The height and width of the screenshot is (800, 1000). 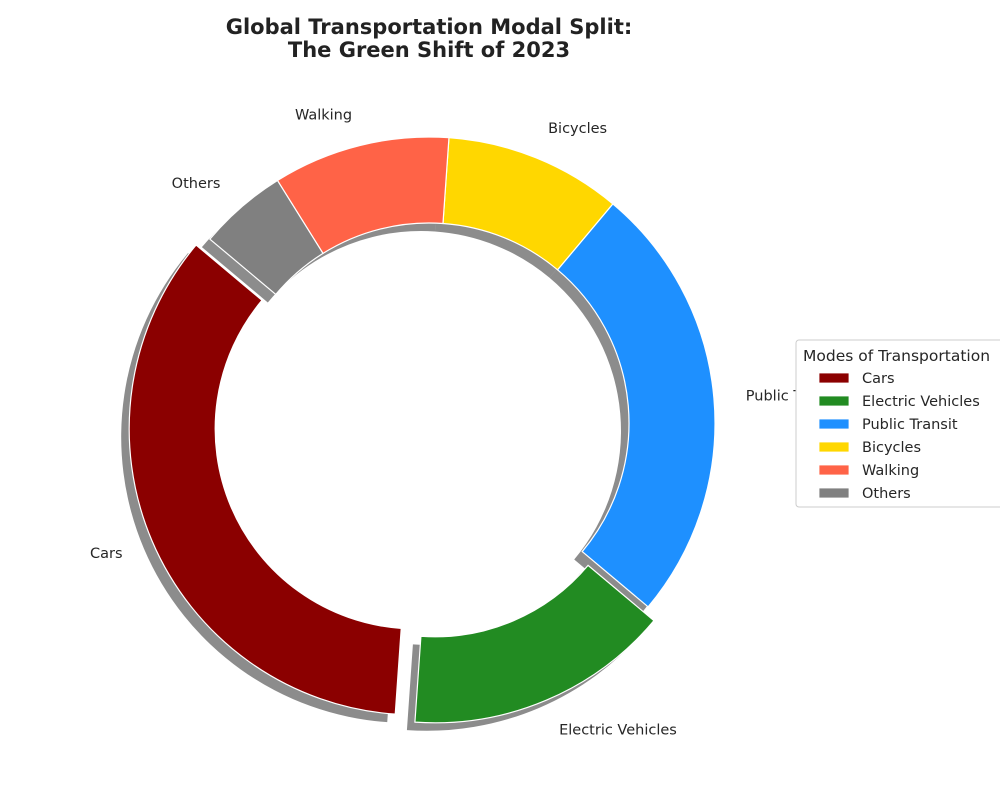 What do you see at coordinates (429, 50) in the screenshot?
I see `chart-title-line-2: The Green Shift of 2023` at bounding box center [429, 50].